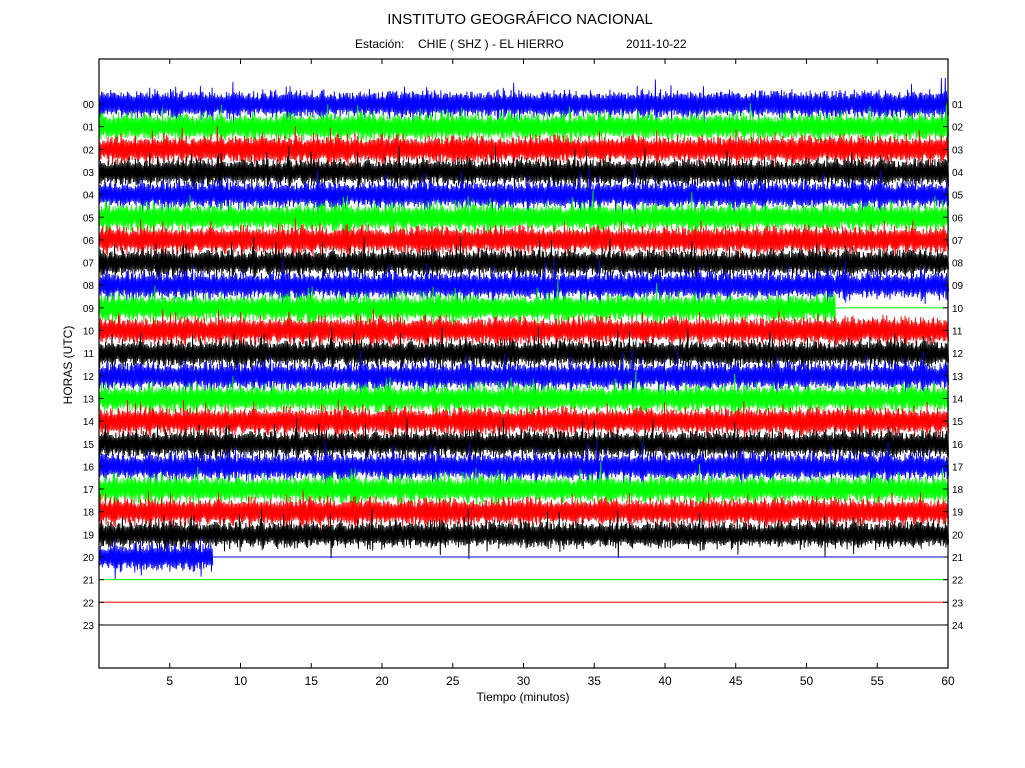  I want to click on right-tick-label: 23, so click(958, 603).